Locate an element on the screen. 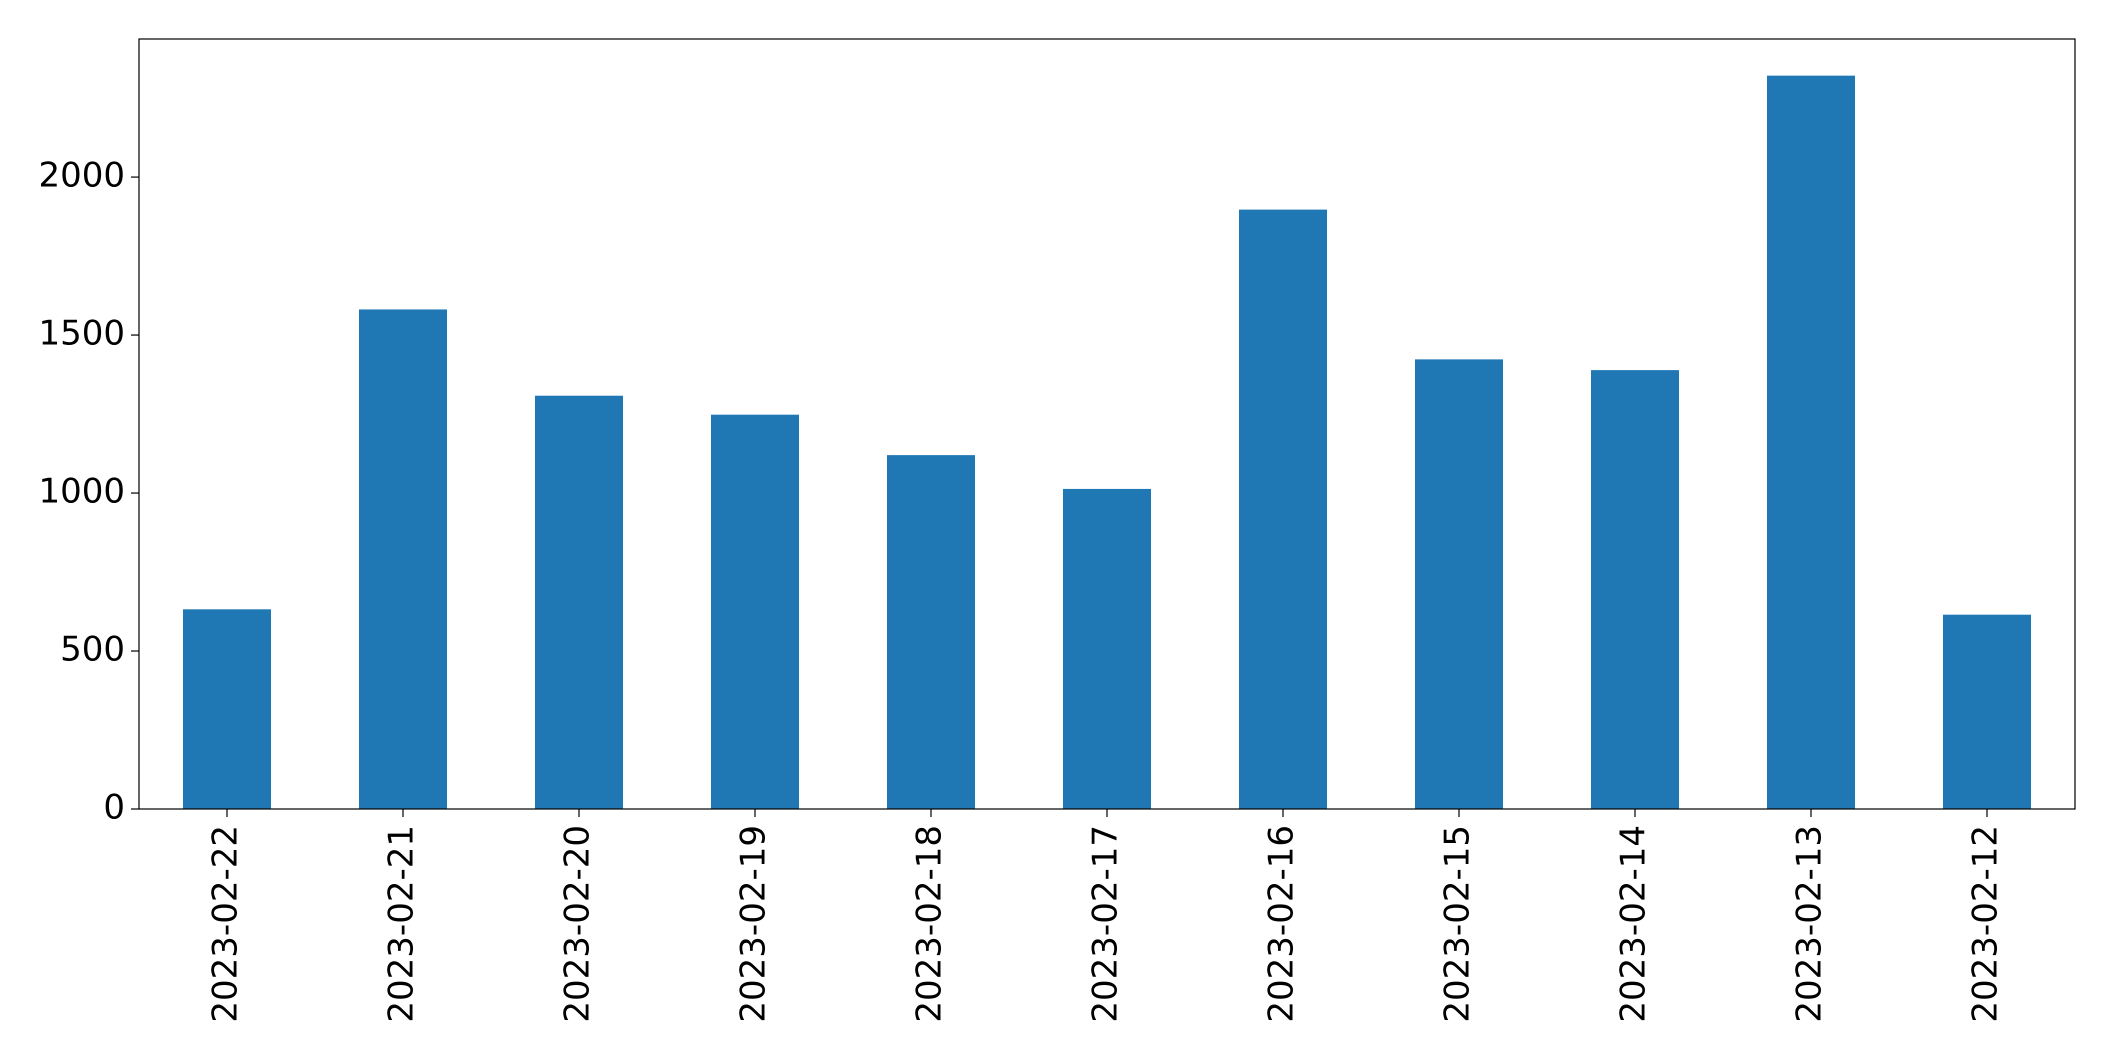  y-tick-label: 500 is located at coordinates (92, 650).